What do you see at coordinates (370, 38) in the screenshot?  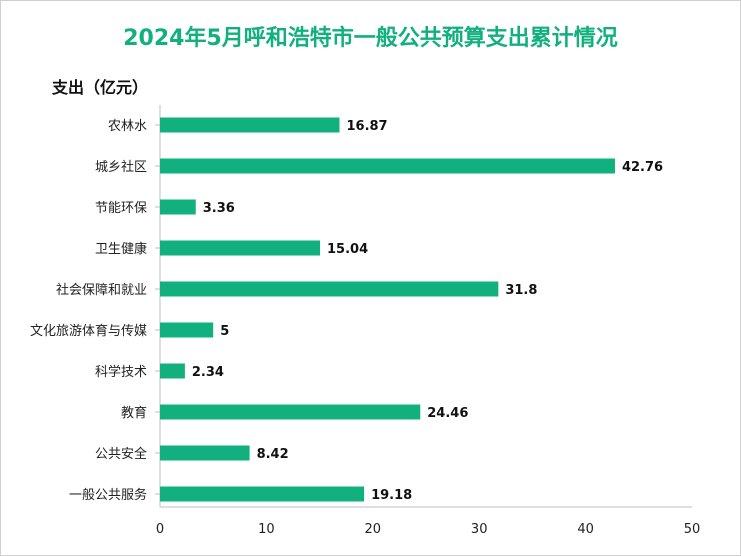 I see `chart-title: 2024年5月呼和浩特市一般公共预算支出累计情况` at bounding box center [370, 38].